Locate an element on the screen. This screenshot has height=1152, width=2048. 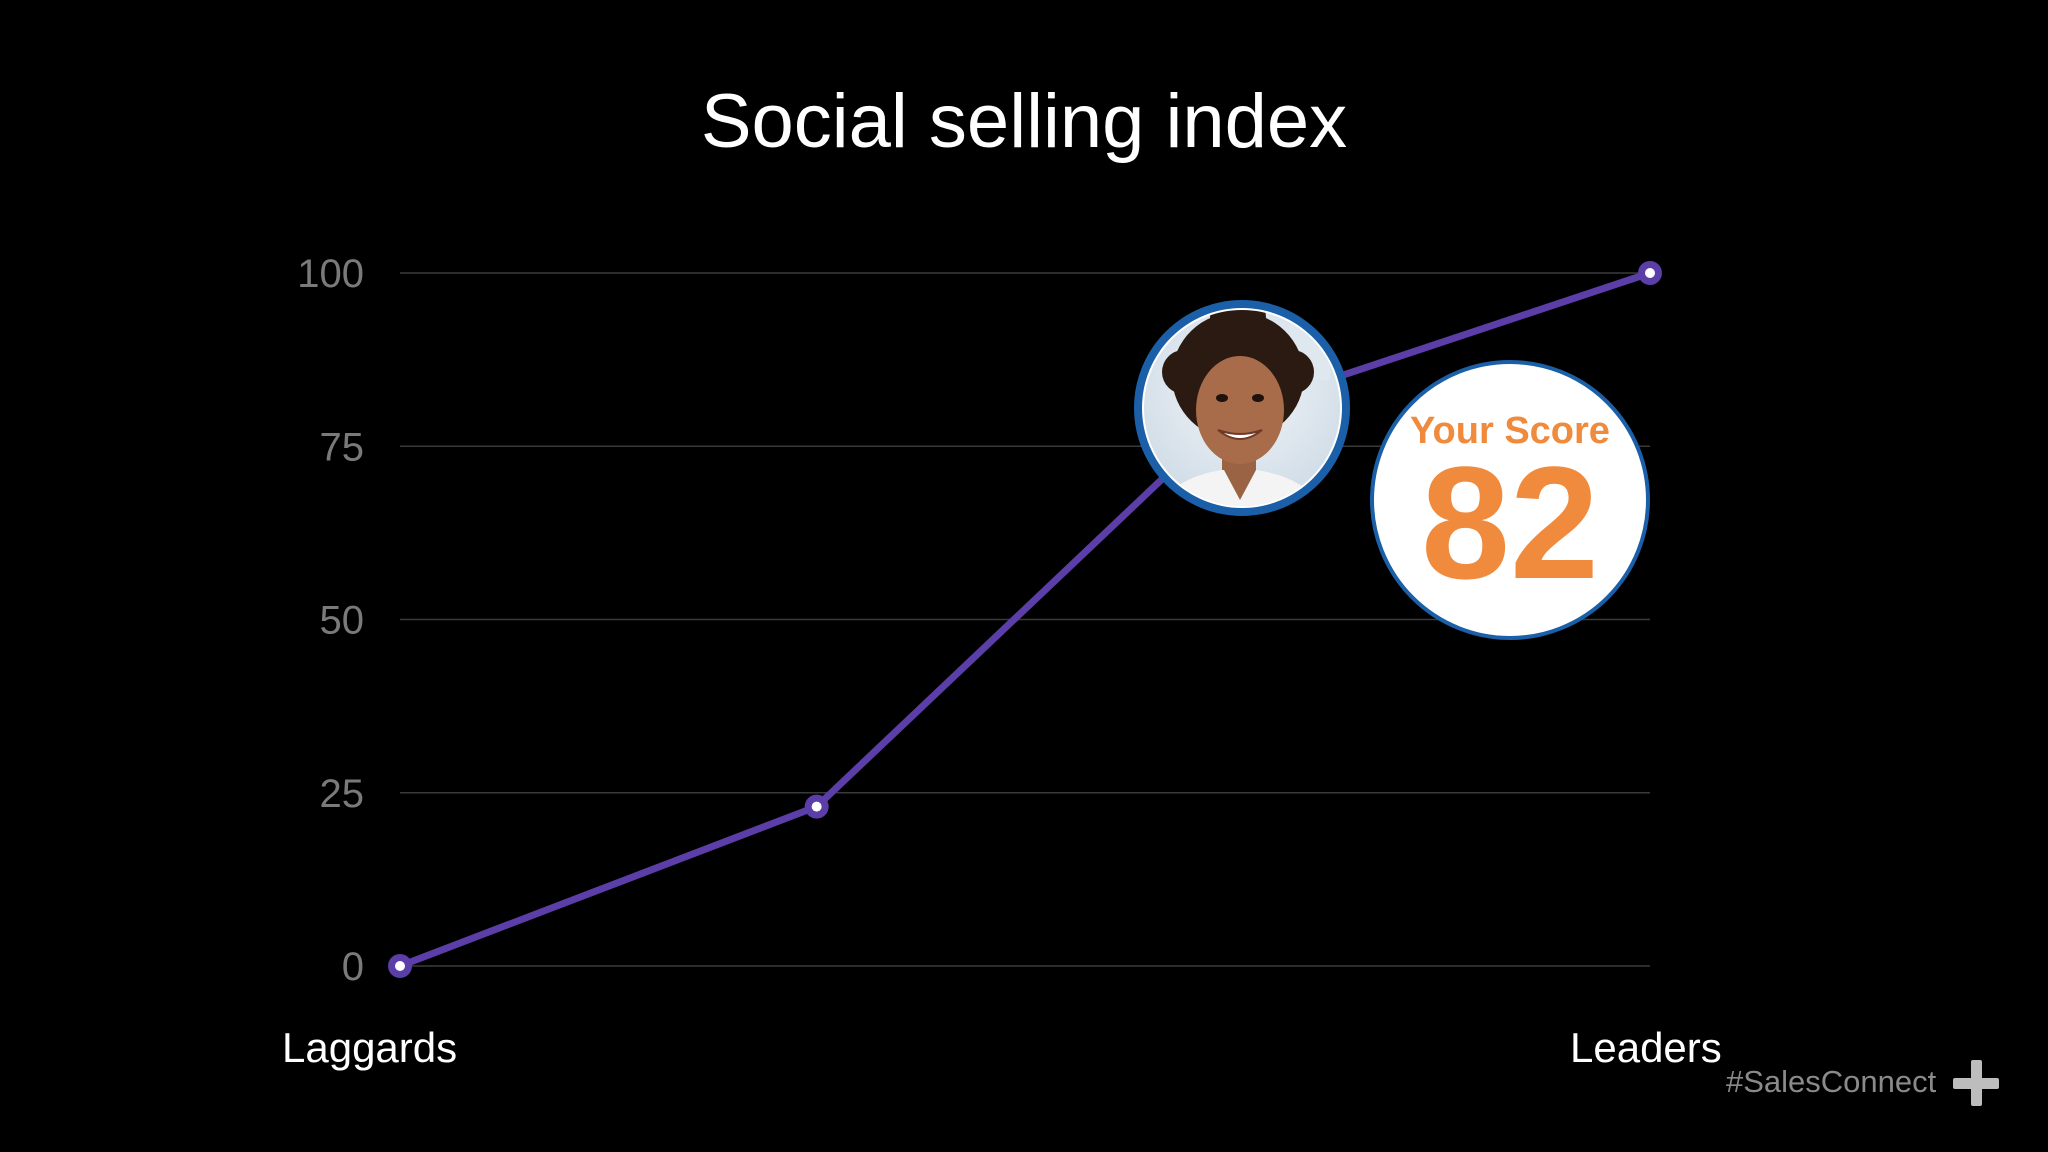
score-value: 82 is located at coordinates (1510, 522).